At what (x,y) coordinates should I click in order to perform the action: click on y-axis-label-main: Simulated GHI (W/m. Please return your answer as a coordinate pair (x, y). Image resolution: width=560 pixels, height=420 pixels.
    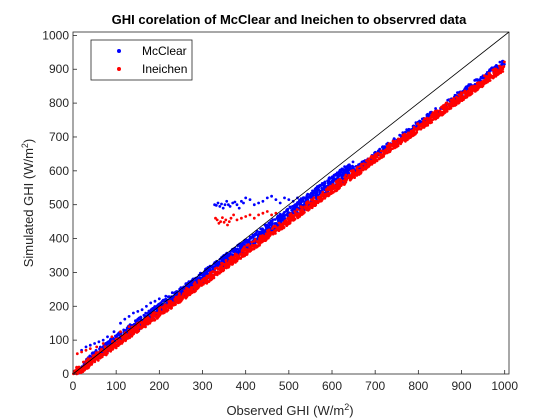
    Looking at the image, I should click on (28, 207).